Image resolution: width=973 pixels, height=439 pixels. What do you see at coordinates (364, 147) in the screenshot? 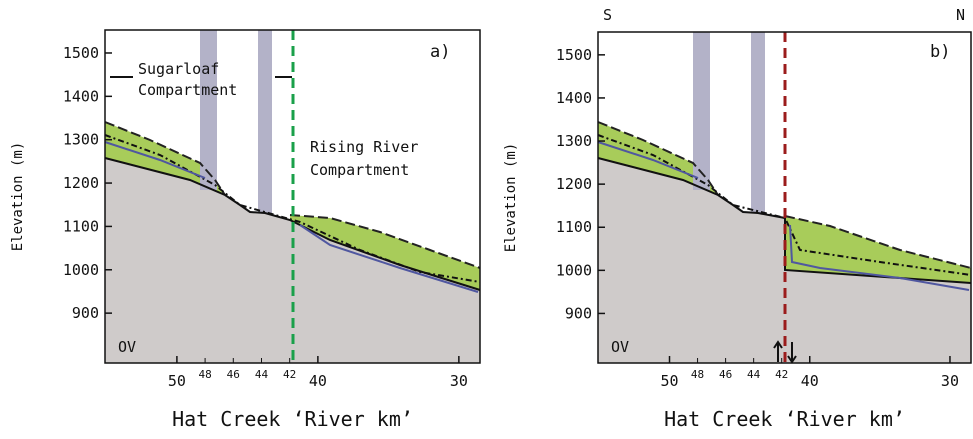
I see `annotation: Rising River` at bounding box center [364, 147].